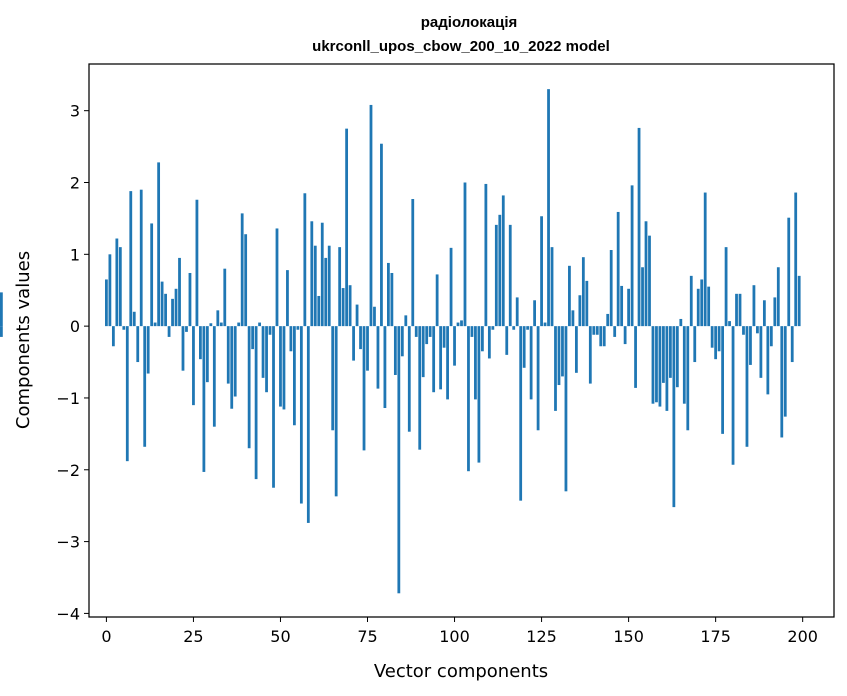 The image size is (847, 696). I want to click on x-tick-label: 125, so click(541, 636).